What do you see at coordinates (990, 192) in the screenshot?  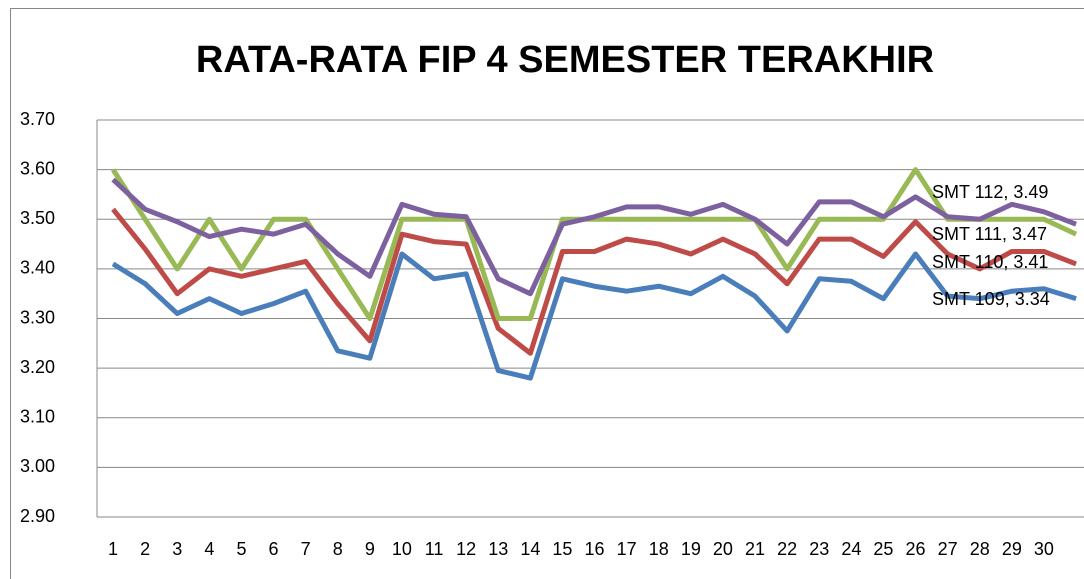 I see `end-label: SMT 112, 3.49` at bounding box center [990, 192].